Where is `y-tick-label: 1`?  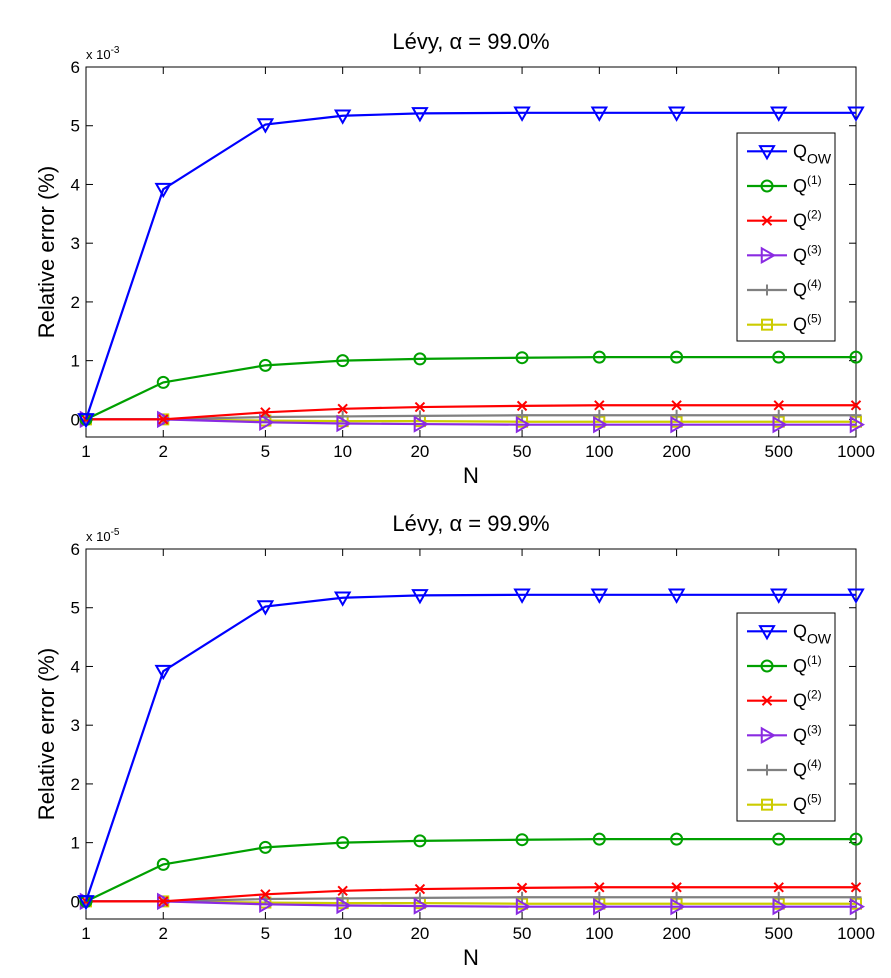 y-tick-label: 1 is located at coordinates (75, 361).